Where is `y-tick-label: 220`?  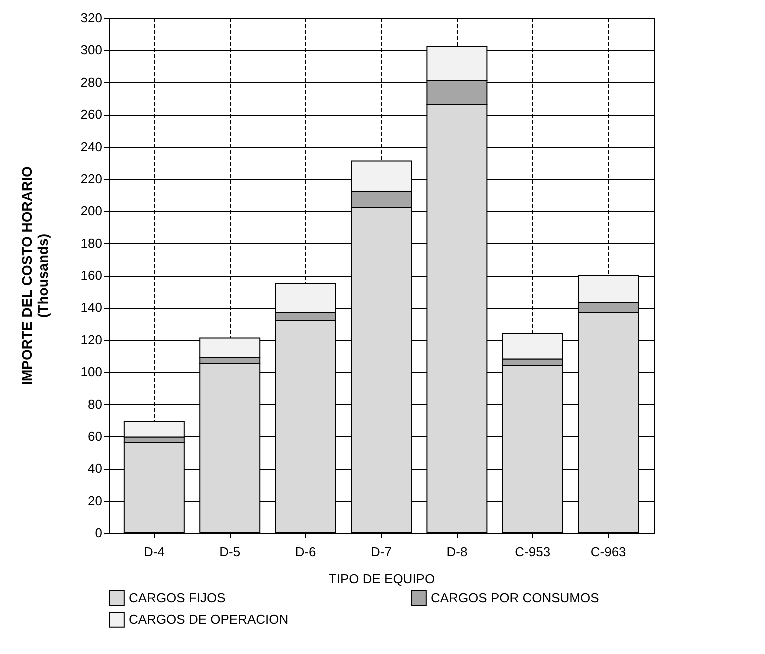
y-tick-label: 220 is located at coordinates (91, 178).